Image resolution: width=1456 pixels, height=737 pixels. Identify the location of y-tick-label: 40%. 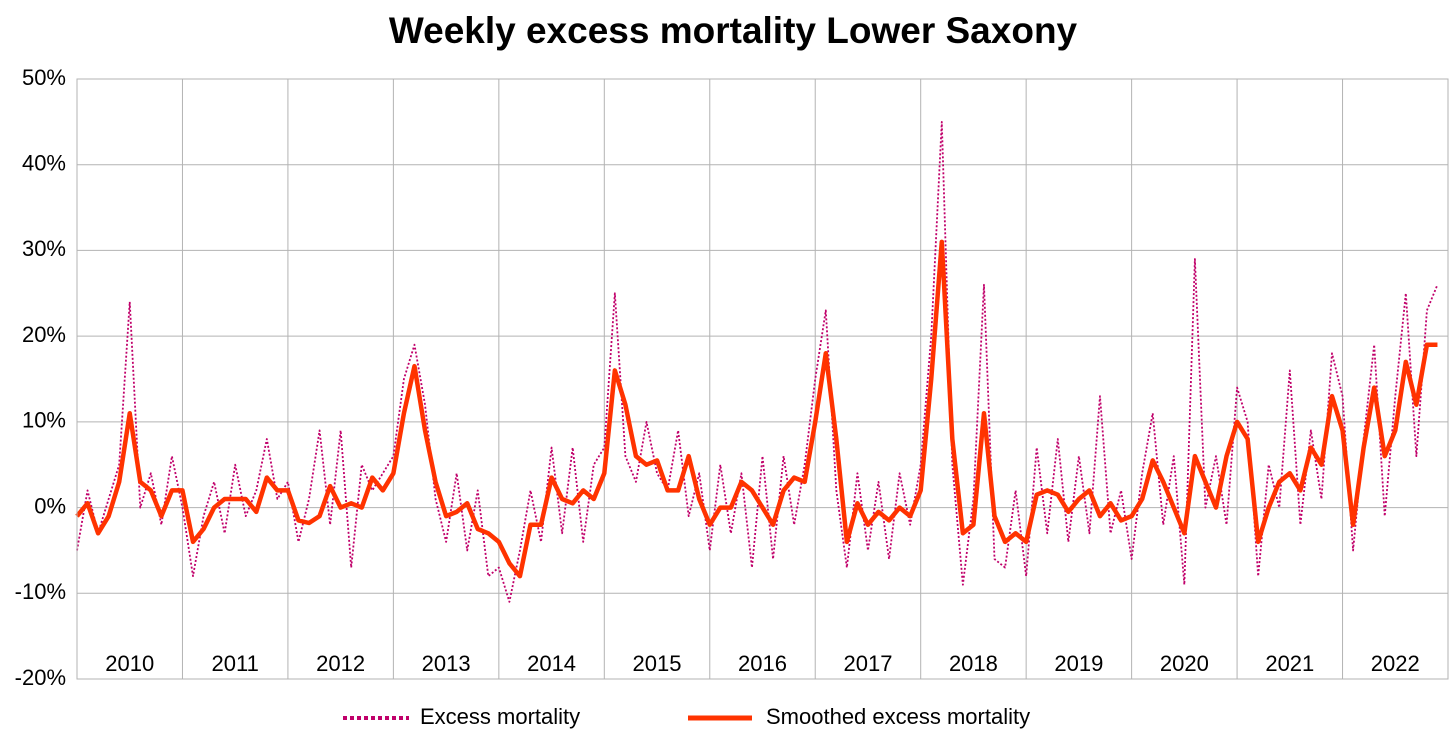
(44, 163).